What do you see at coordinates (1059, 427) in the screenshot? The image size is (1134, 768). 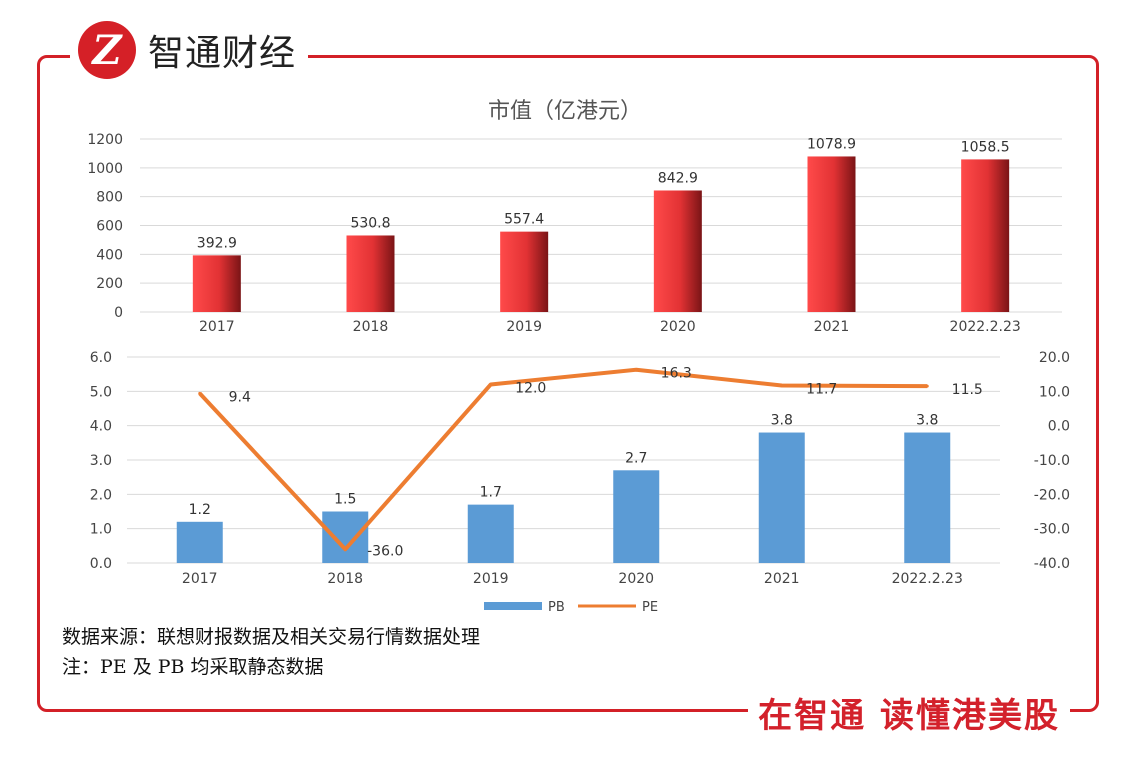 I see `chart2-right-ytick-label: 0.0` at bounding box center [1059, 427].